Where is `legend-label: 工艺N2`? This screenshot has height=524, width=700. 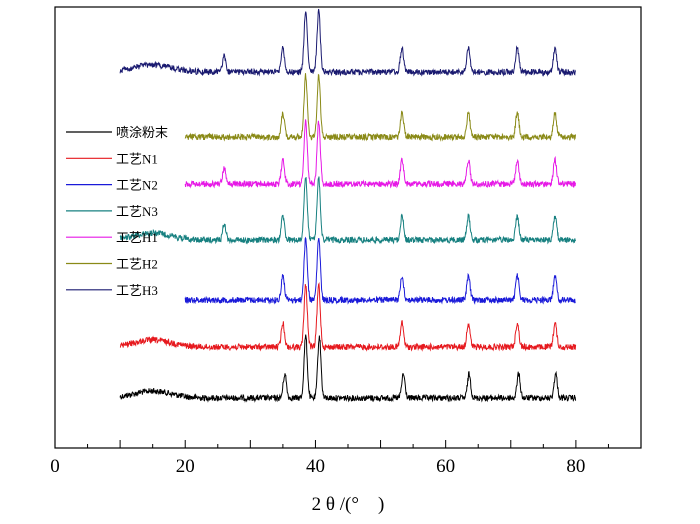 legend-label: 工艺N2 is located at coordinates (137, 185).